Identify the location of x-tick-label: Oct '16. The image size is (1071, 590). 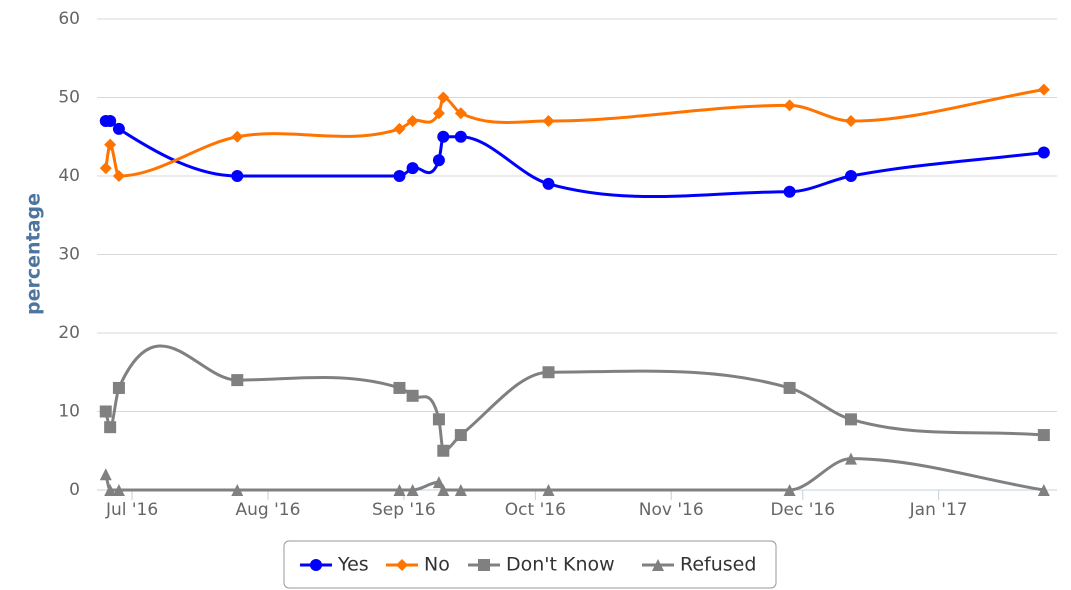
(535, 510).